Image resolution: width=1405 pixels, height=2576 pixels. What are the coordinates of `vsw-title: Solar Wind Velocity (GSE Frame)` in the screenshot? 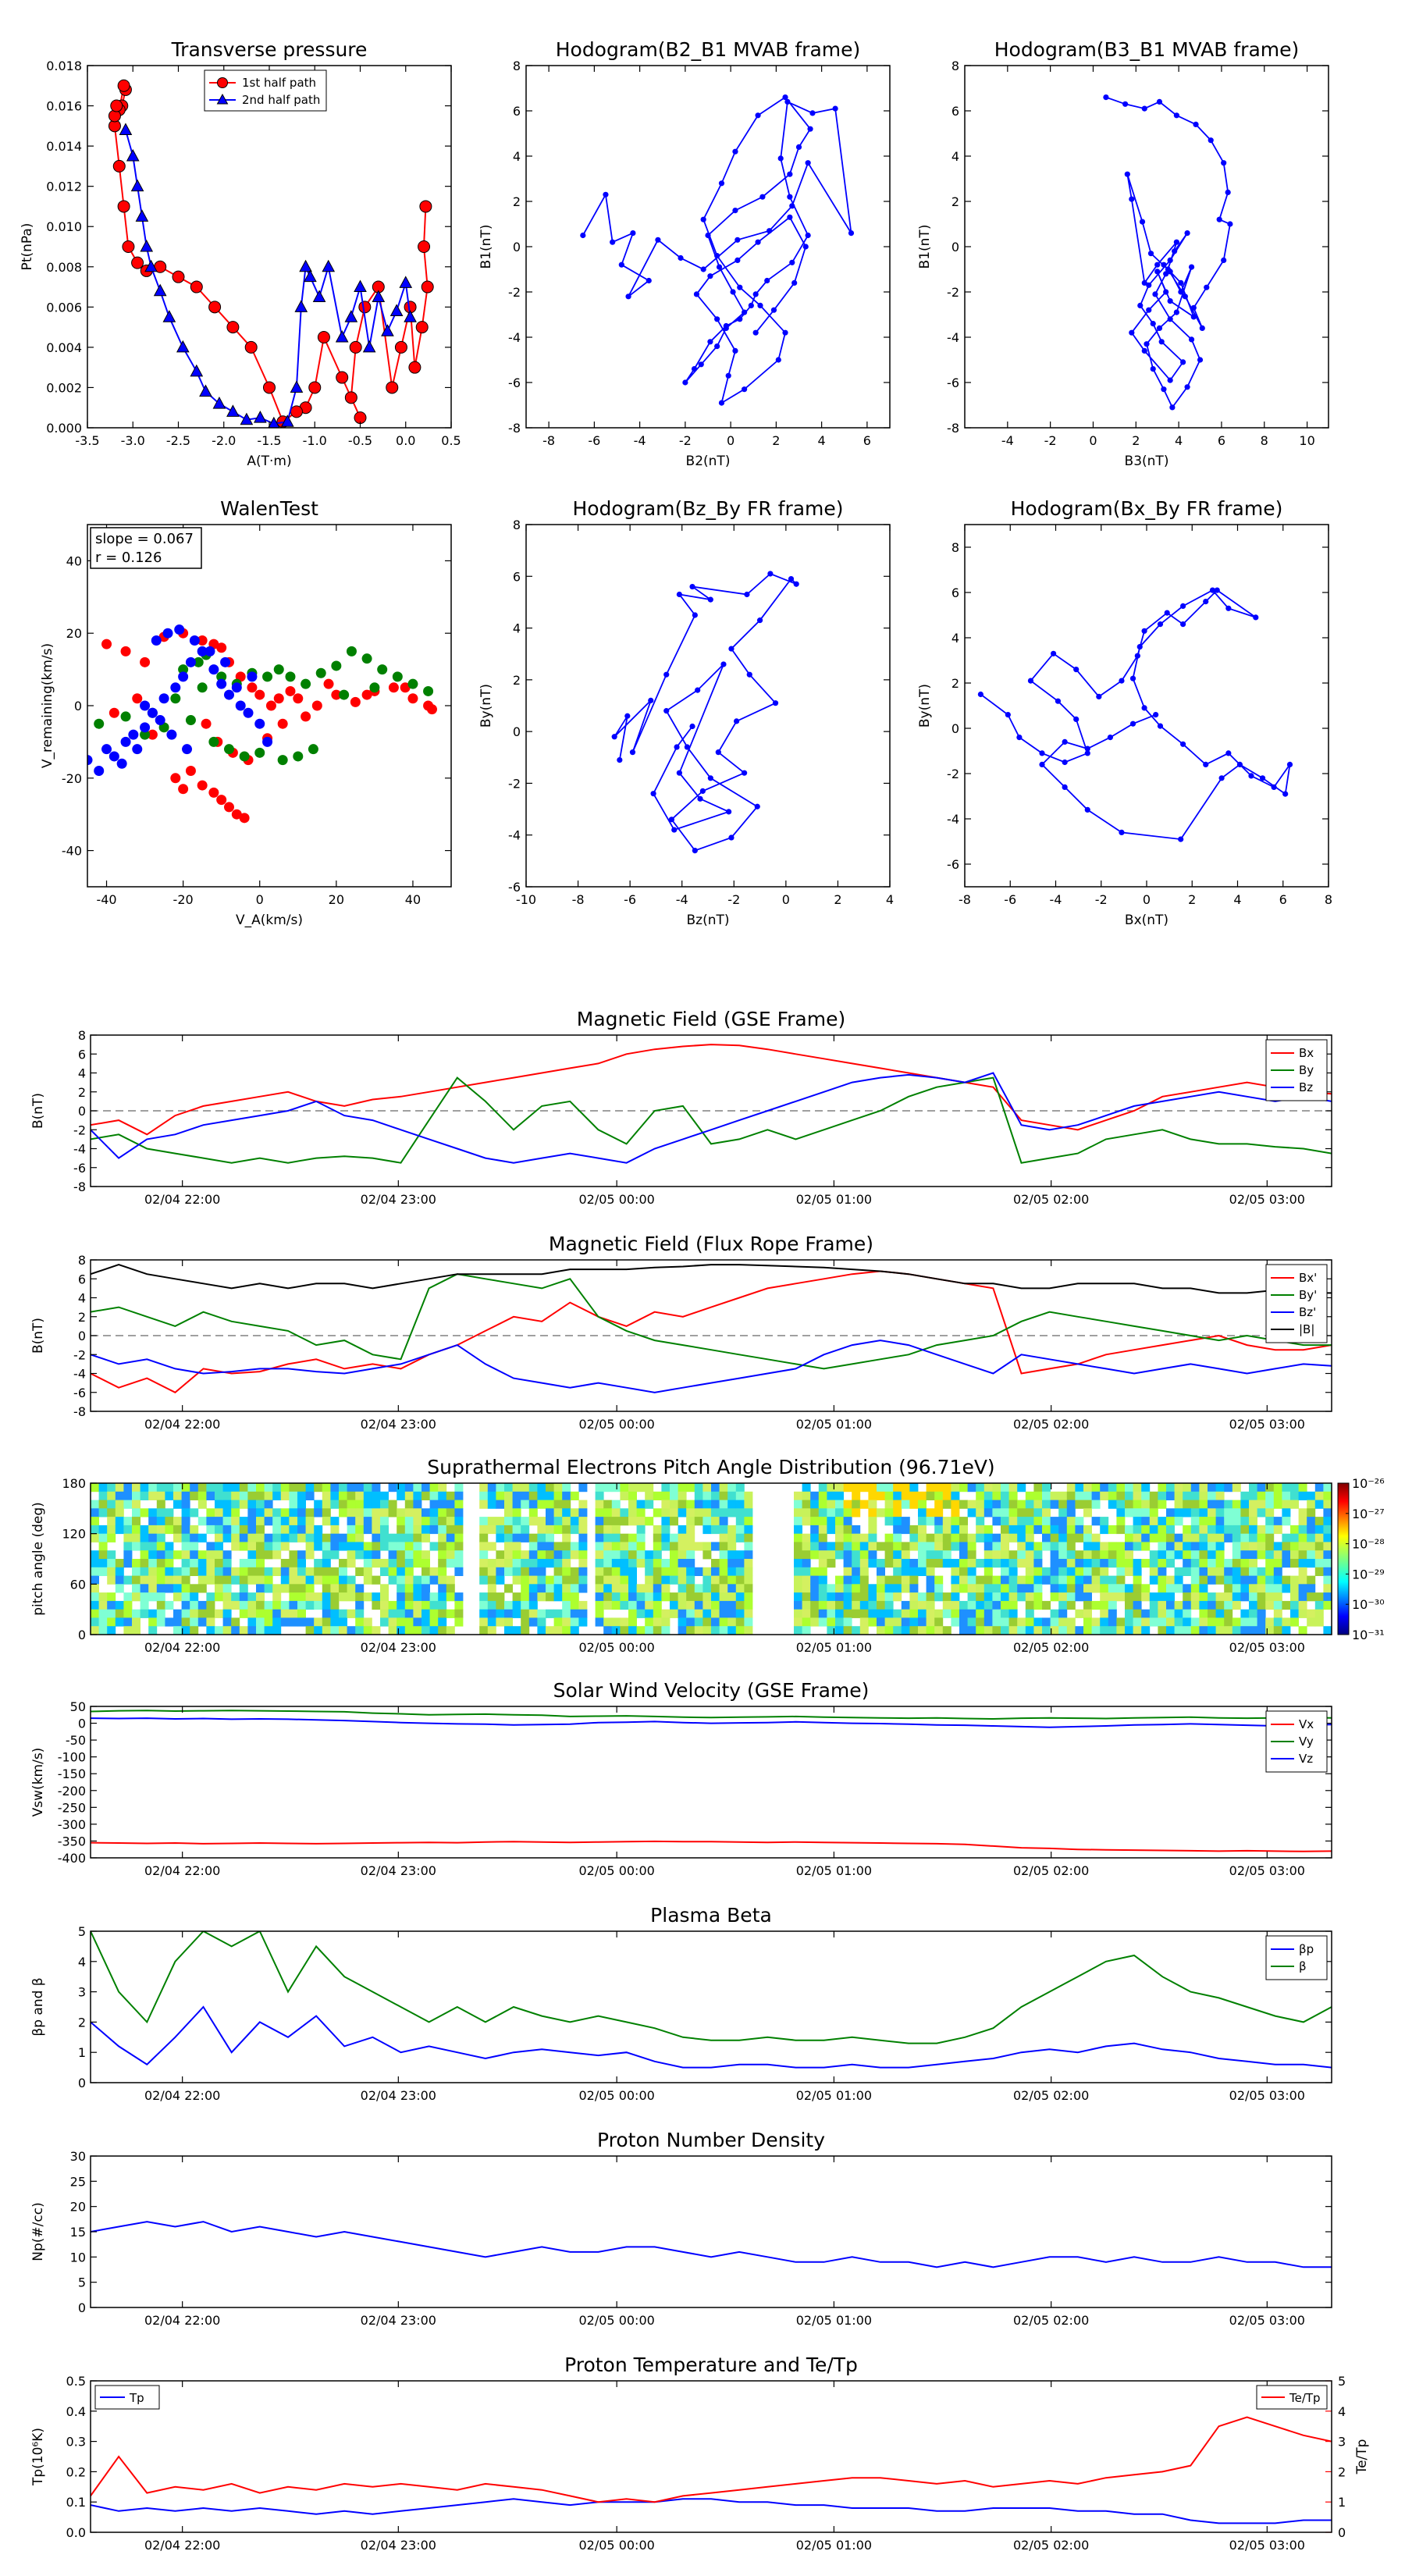 It's located at (712, 1690).